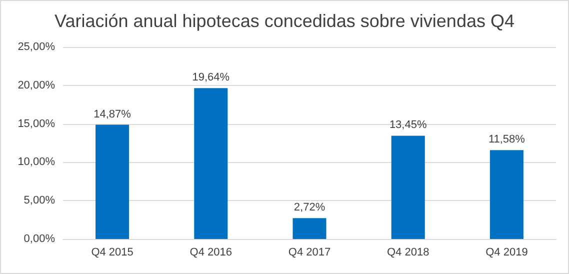  Describe the element at coordinates (507, 252) in the screenshot. I see `x-tick-label: Q4 2019` at that location.